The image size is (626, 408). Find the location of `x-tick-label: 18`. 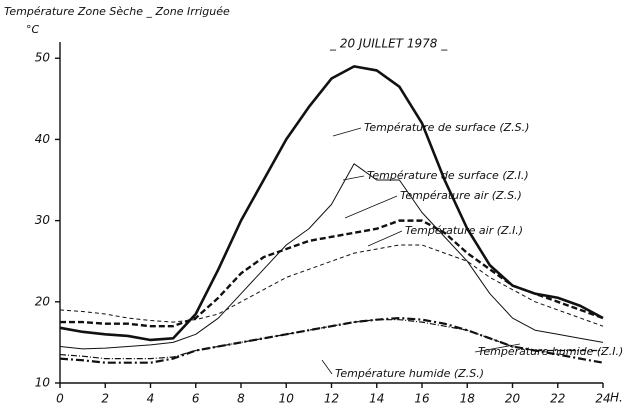

x-tick-label: 18 is located at coordinates (468, 399).